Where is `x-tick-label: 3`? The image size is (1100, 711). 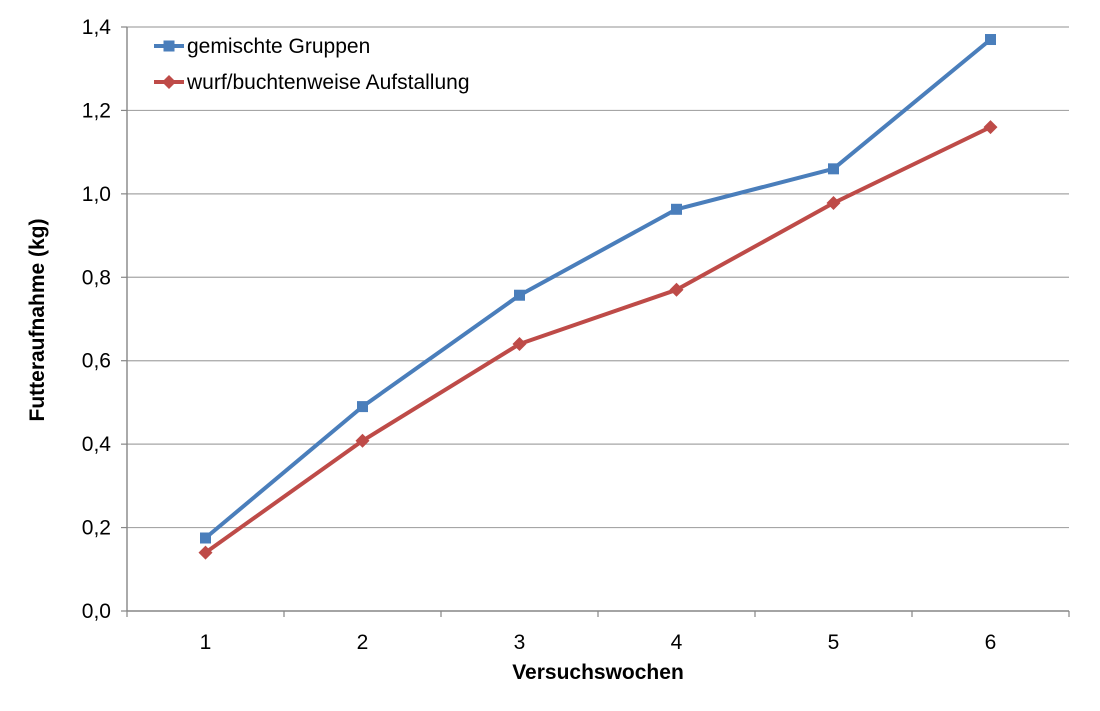
x-tick-label: 3 is located at coordinates (520, 642).